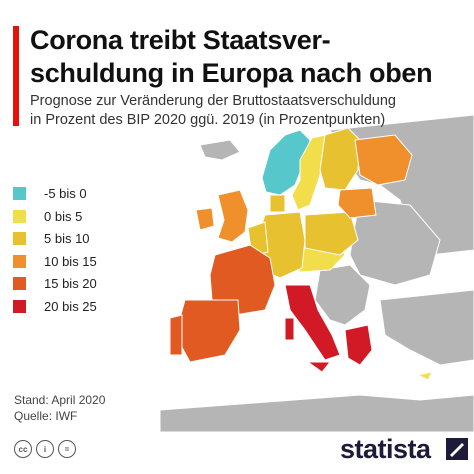 The height and width of the screenshot is (474, 474). Describe the element at coordinates (233, 216) in the screenshot. I see `region-uk` at that location.